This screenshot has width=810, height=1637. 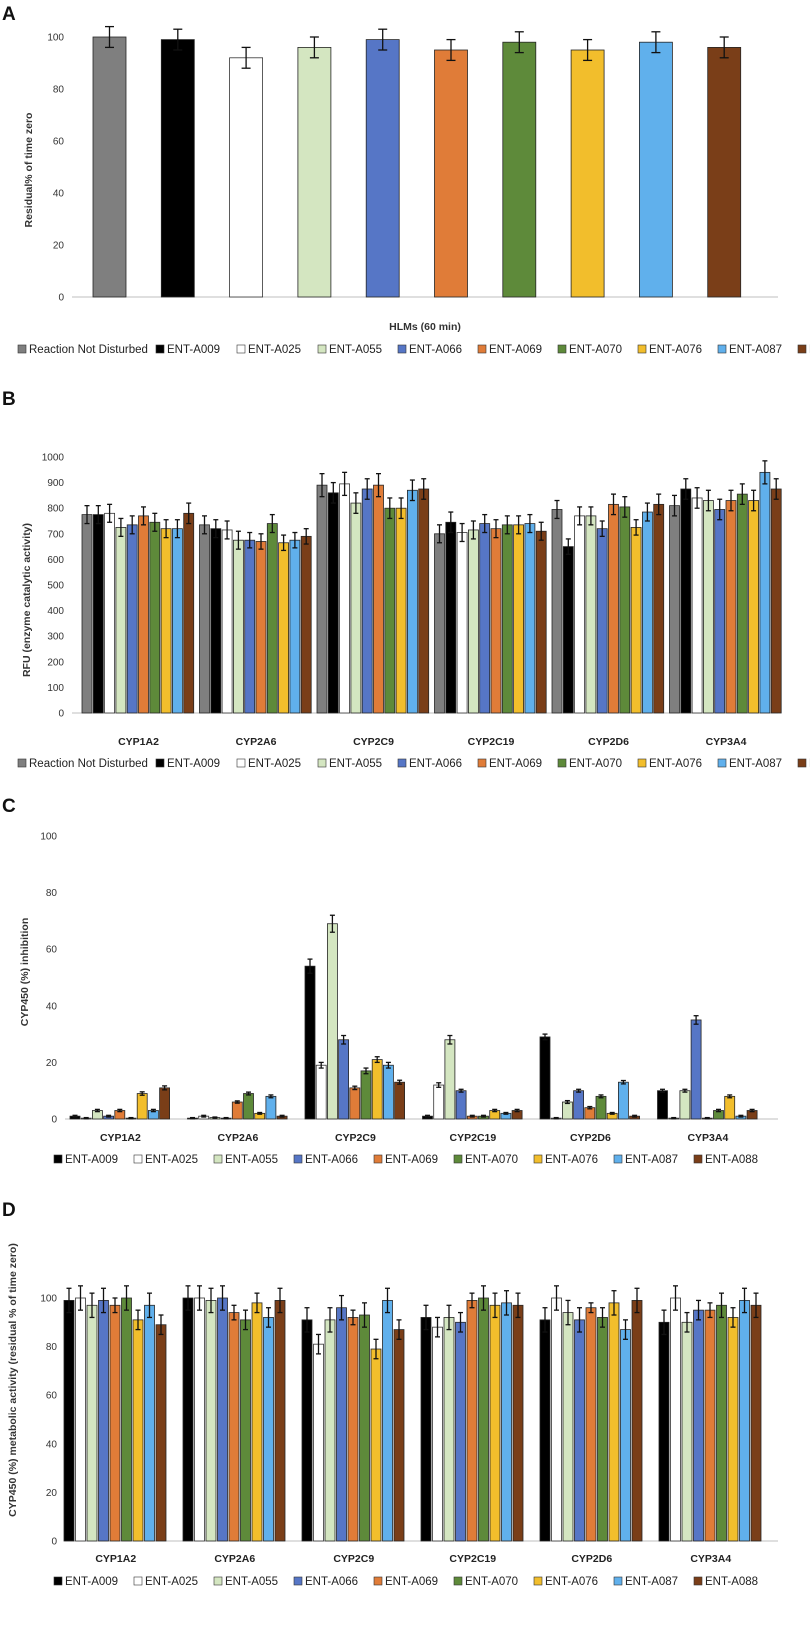 What do you see at coordinates (425, 327) in the screenshot?
I see `panel-a-x-axis-title: HLMs (60 min)` at bounding box center [425, 327].